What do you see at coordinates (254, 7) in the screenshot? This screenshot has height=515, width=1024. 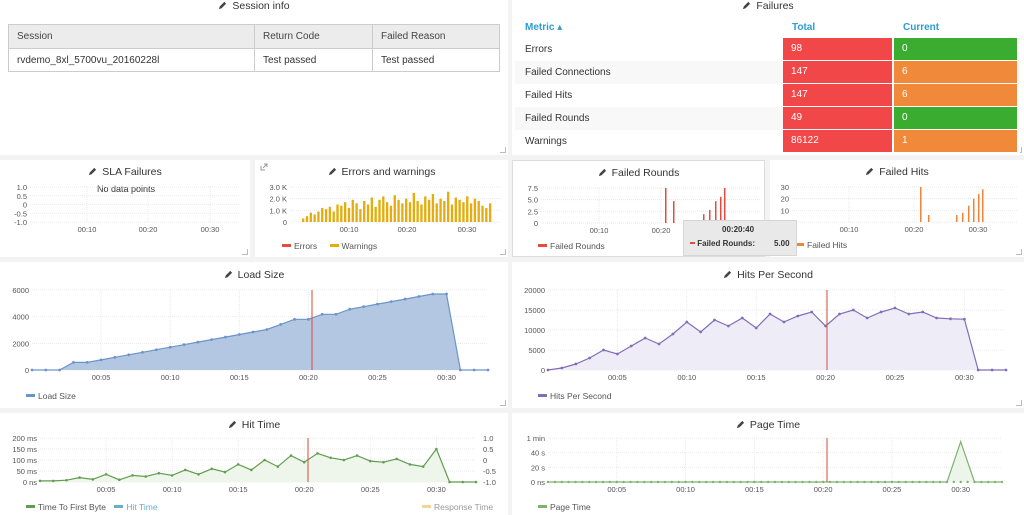 I see `panel-title: Session info` at bounding box center [254, 7].